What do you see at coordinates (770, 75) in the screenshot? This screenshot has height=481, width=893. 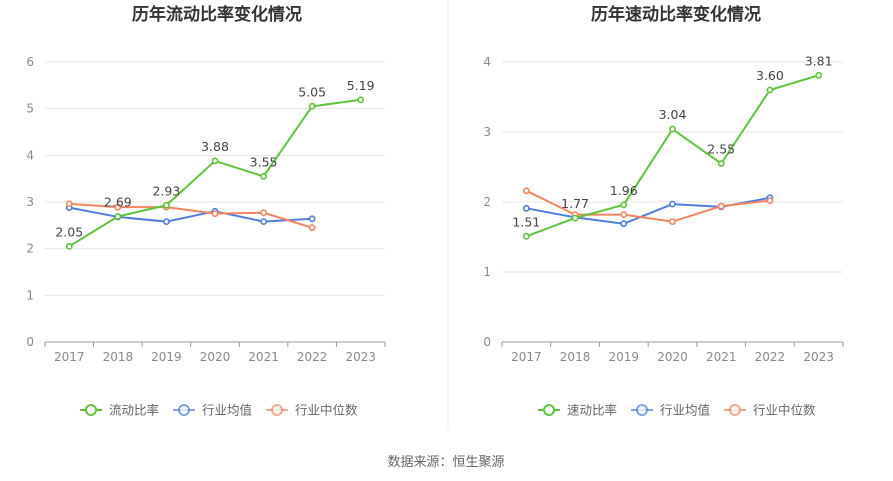 I see `data-label: 3.60` at bounding box center [770, 75].